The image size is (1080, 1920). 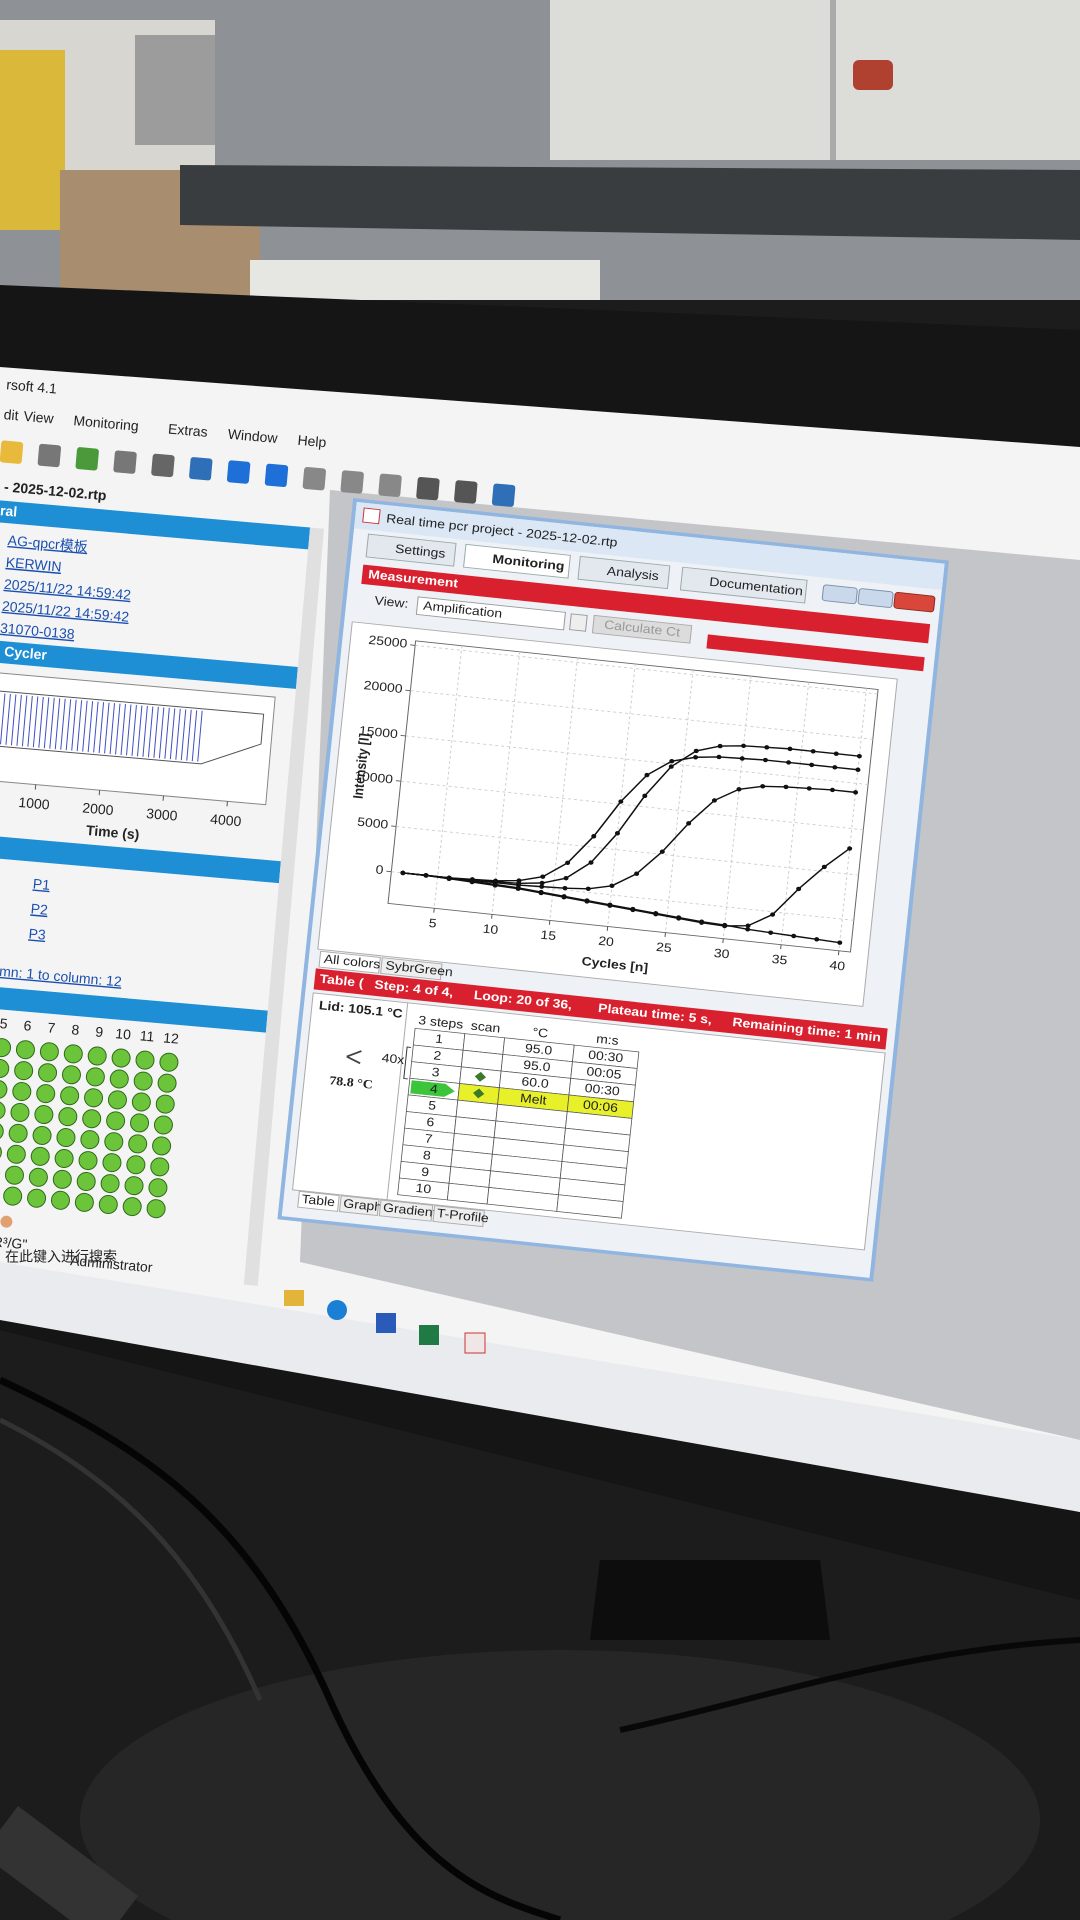 What do you see at coordinates (875, 598) in the screenshot?
I see `maximize-button` at bounding box center [875, 598].